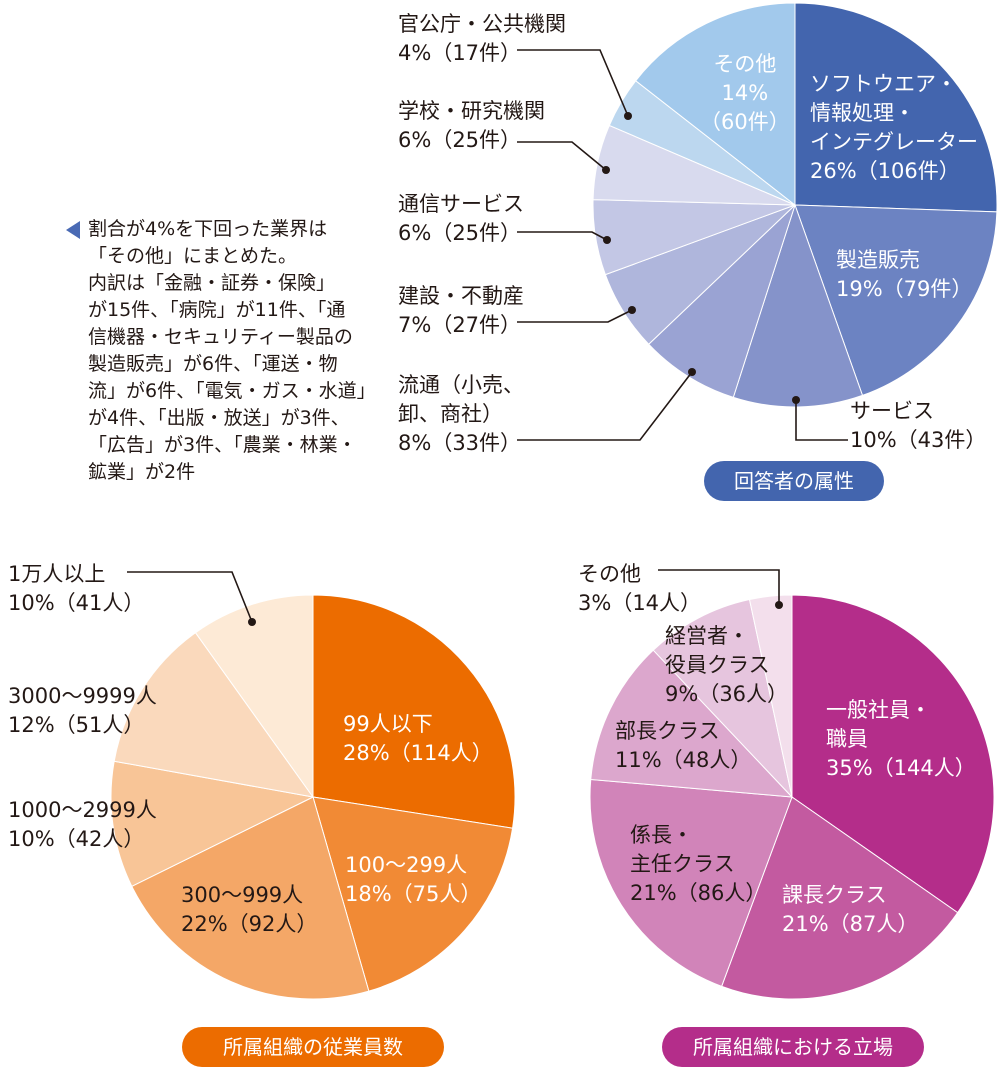  What do you see at coordinates (471, 111) in the screenshot?
I see `slice-label-line: 学校・研究機関` at bounding box center [471, 111].